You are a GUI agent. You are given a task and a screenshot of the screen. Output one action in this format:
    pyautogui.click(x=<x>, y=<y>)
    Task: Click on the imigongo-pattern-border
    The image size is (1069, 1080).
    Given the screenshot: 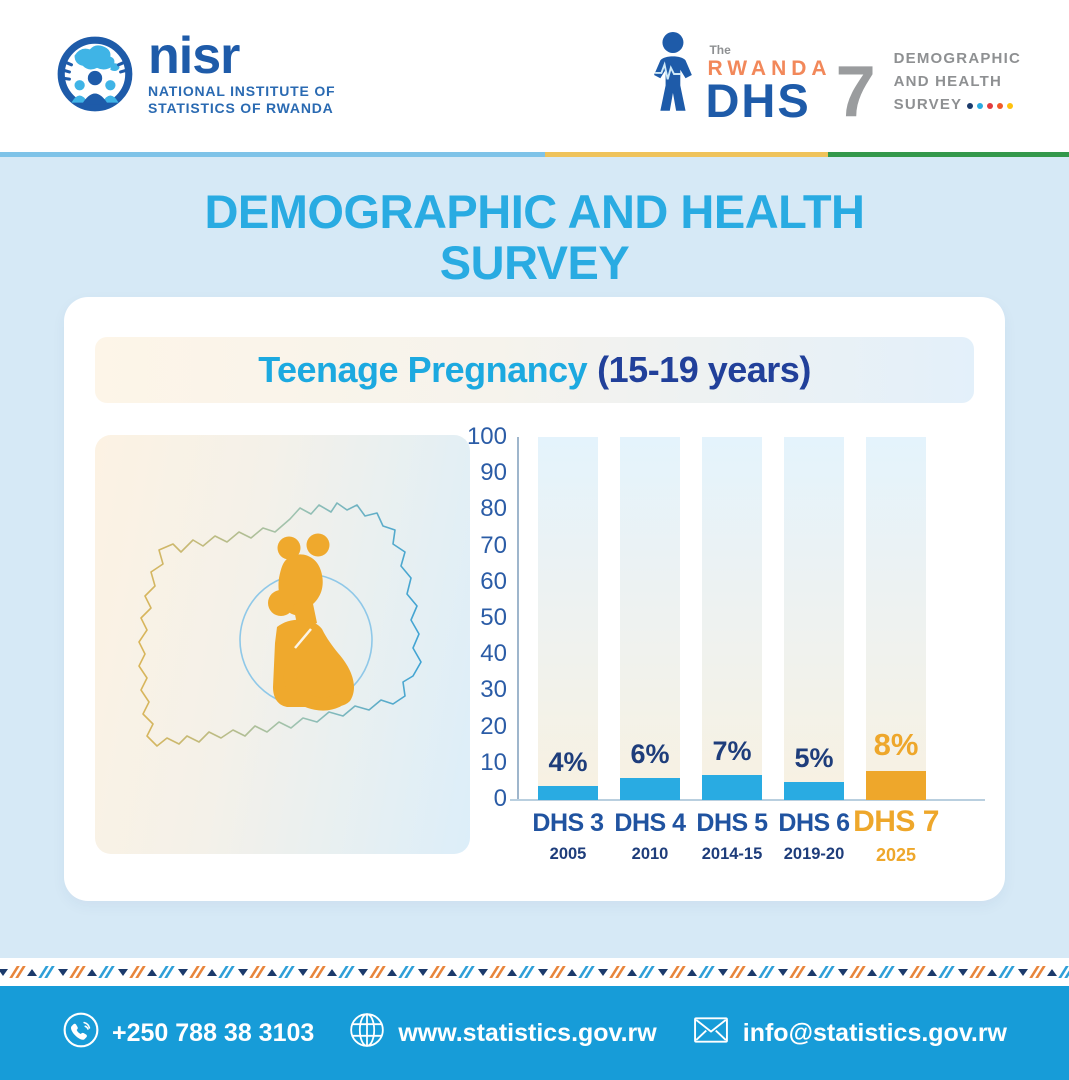 What is the action you would take?
    pyautogui.click(x=534, y=972)
    